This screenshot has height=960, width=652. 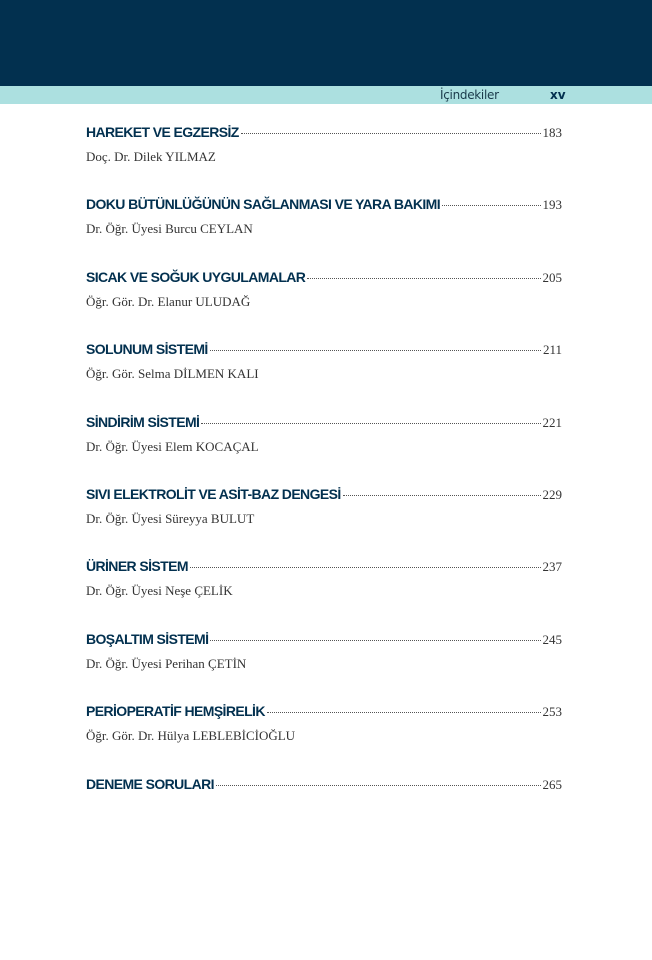 What do you see at coordinates (147, 638) in the screenshot?
I see `chapter-title: BOŞALTIM SİSTEMİ` at bounding box center [147, 638].